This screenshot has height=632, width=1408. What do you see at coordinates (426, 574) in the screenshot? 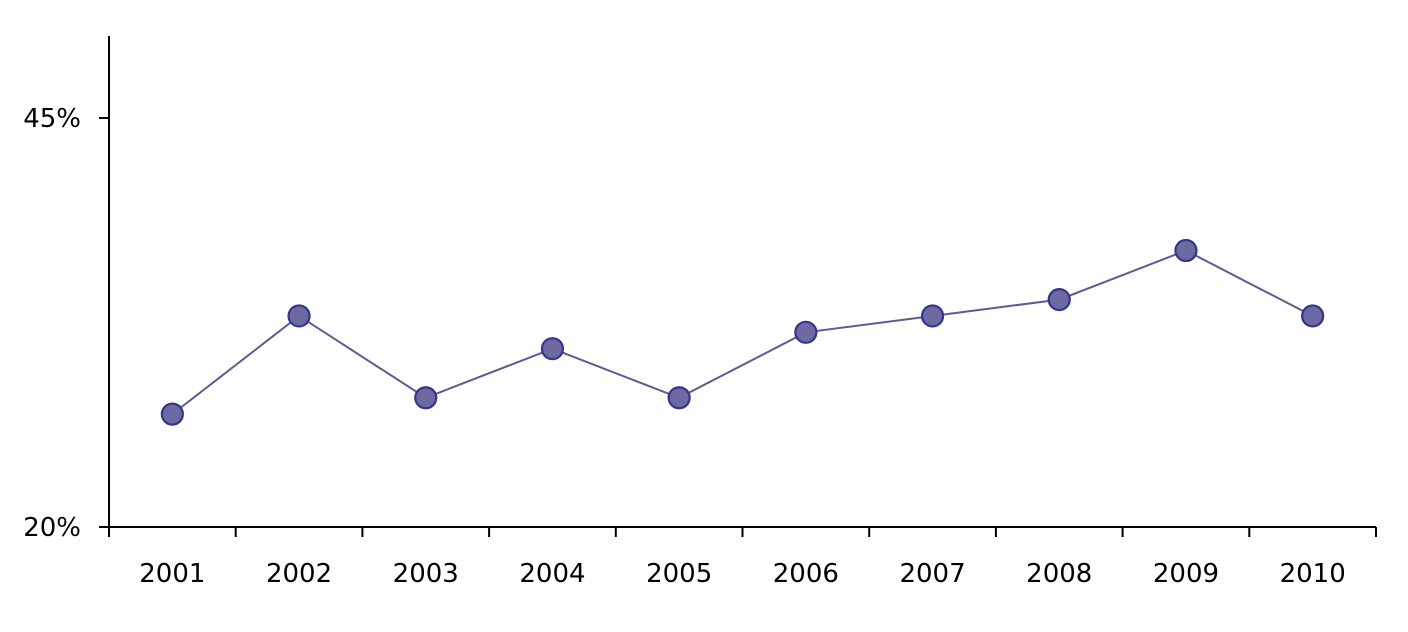
I see `x-tick-label: 2003` at bounding box center [426, 574].